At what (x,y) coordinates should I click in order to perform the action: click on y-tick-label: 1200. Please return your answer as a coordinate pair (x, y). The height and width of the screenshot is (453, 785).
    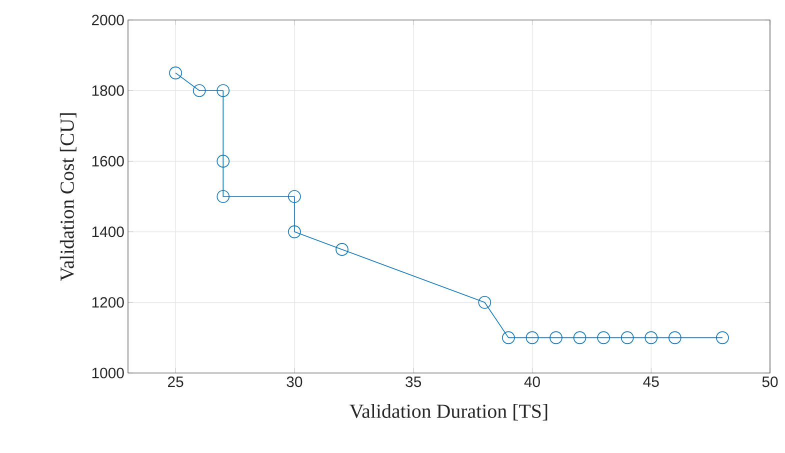
    Looking at the image, I should click on (108, 302).